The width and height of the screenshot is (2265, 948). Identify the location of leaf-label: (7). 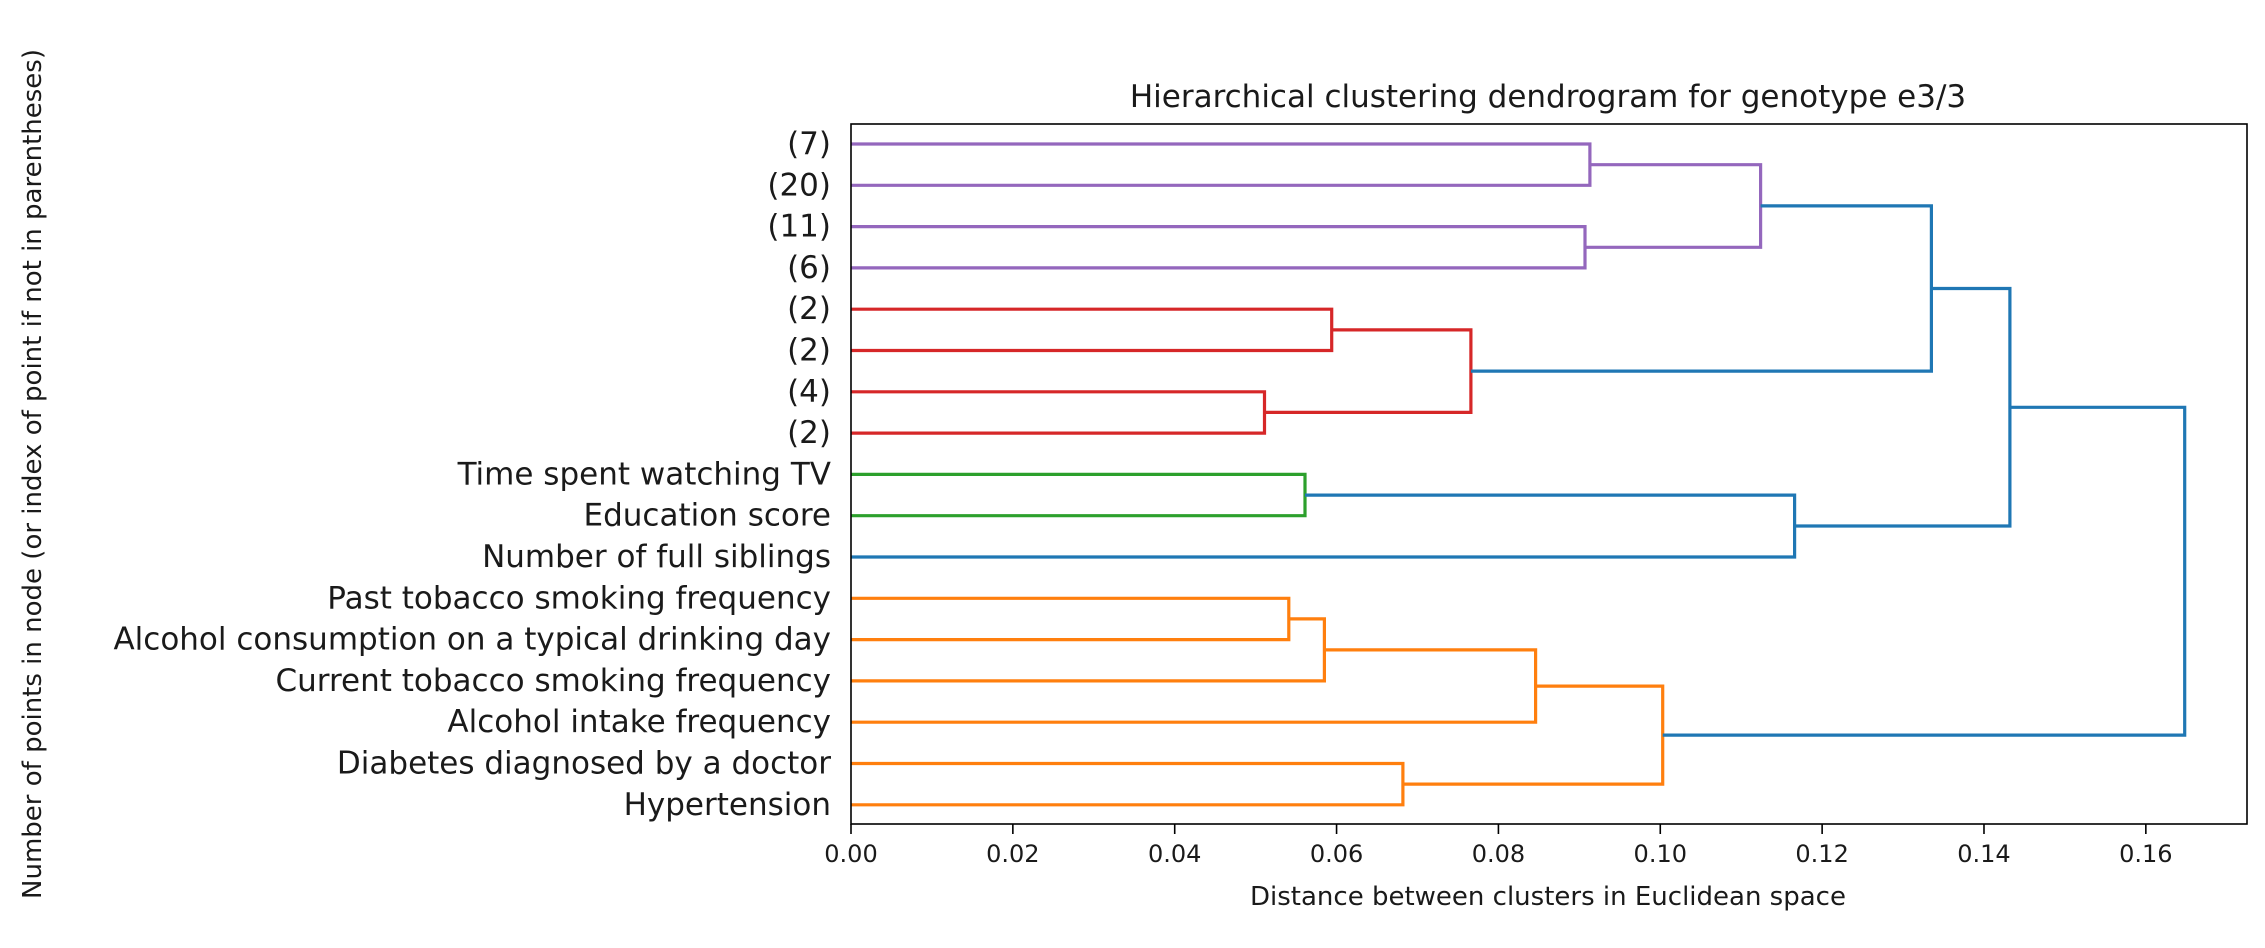
(809, 144).